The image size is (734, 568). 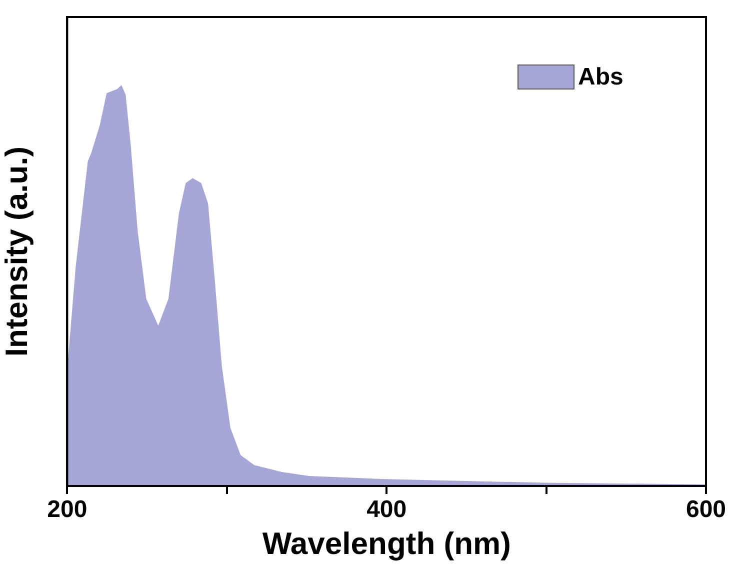 What do you see at coordinates (17, 251) in the screenshot?
I see `y-axis-title: Intensity (a.u.)` at bounding box center [17, 251].